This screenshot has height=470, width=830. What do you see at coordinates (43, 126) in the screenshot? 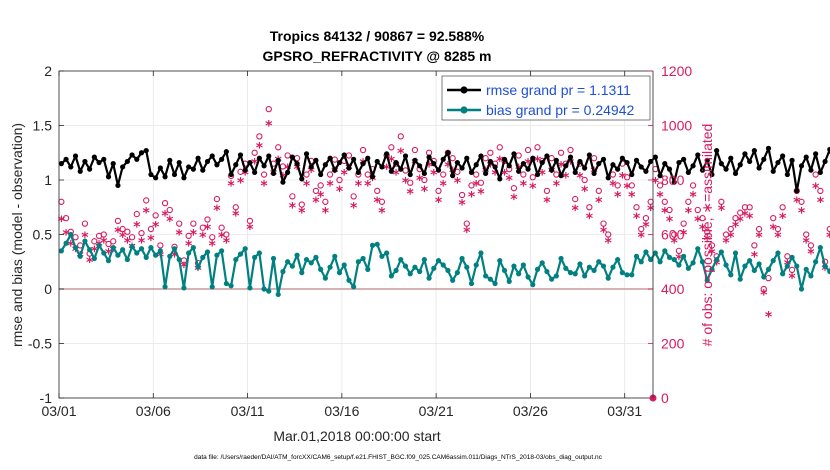
I see `y-tick-label: 1.5` at bounding box center [43, 126].